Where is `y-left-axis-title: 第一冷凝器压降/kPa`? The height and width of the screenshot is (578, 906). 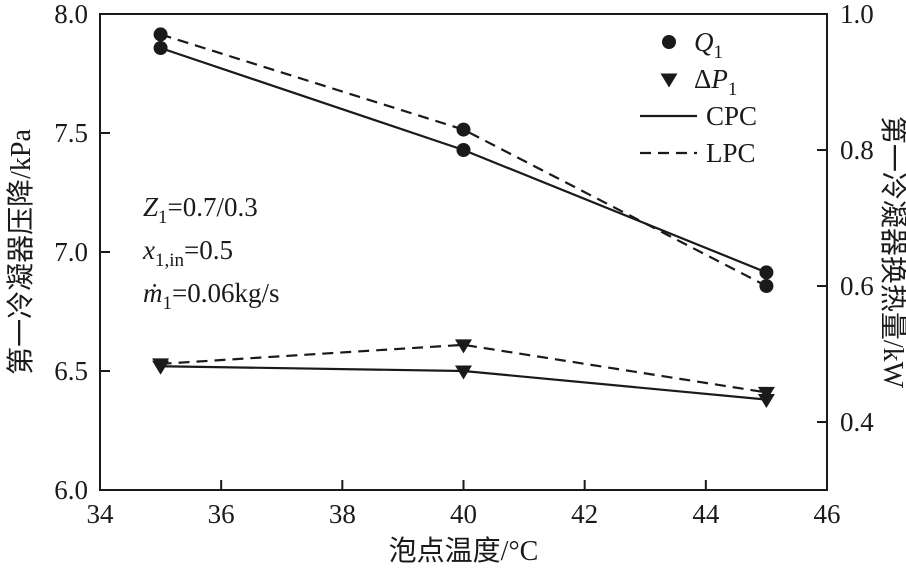
y-left-axis-title: 第一冷凝器压降/kPa is located at coordinates (21, 252).